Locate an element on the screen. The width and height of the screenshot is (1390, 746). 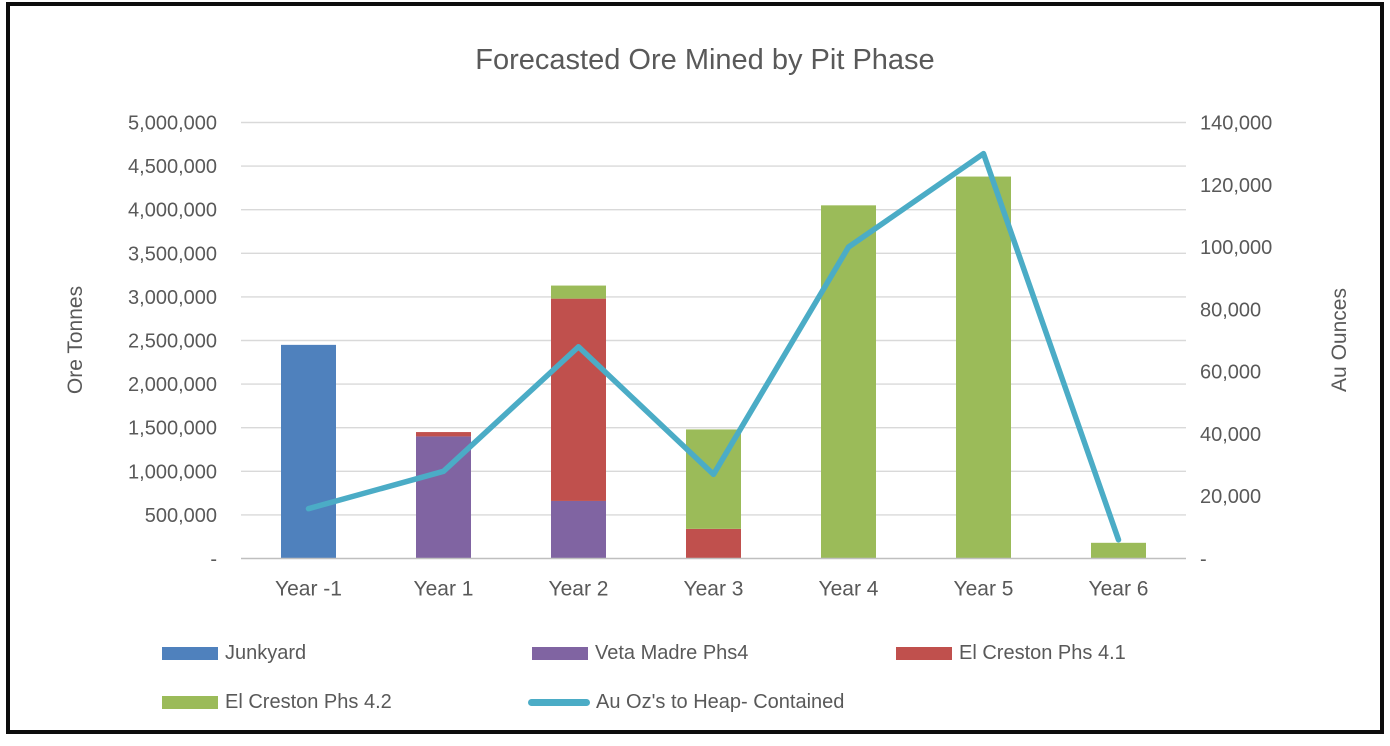
x-axis-category-label: Year 3 is located at coordinates (714, 589).